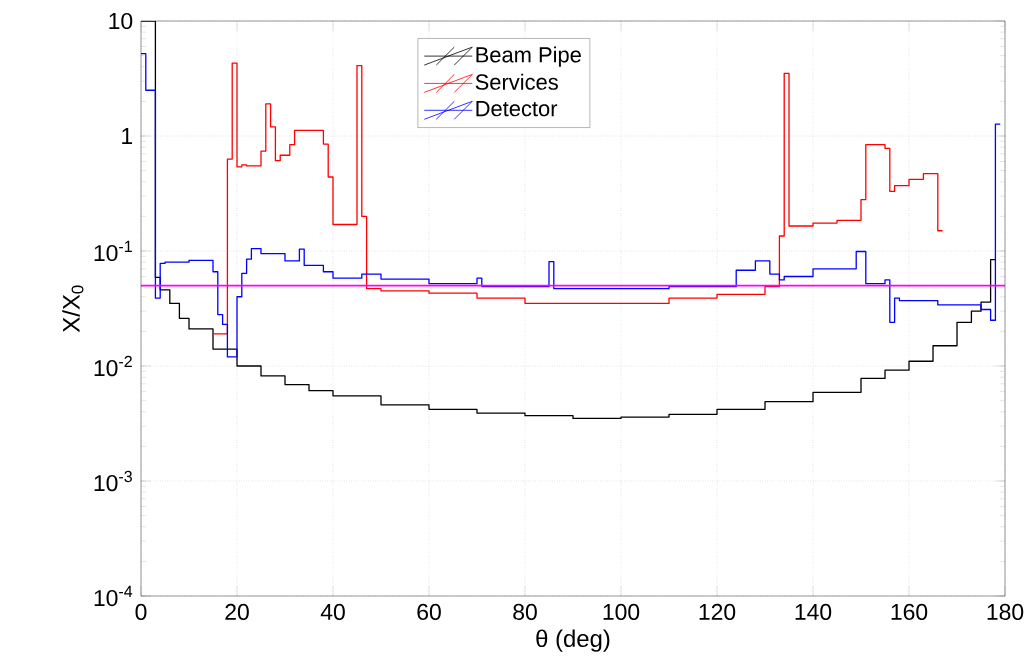 This screenshot has height=672, width=1036. Describe the element at coordinates (717, 612) in the screenshot. I see `x-tick-label: 120` at that location.